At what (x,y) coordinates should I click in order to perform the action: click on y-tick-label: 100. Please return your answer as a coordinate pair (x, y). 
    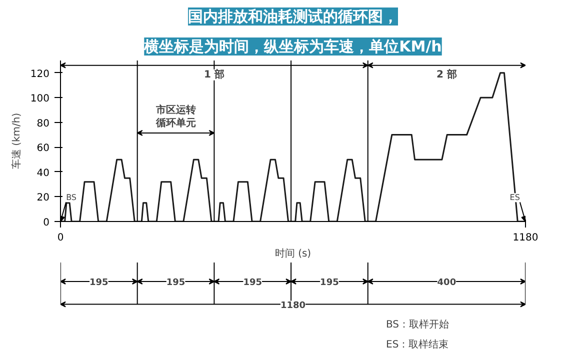
    Looking at the image, I should click on (40, 99).